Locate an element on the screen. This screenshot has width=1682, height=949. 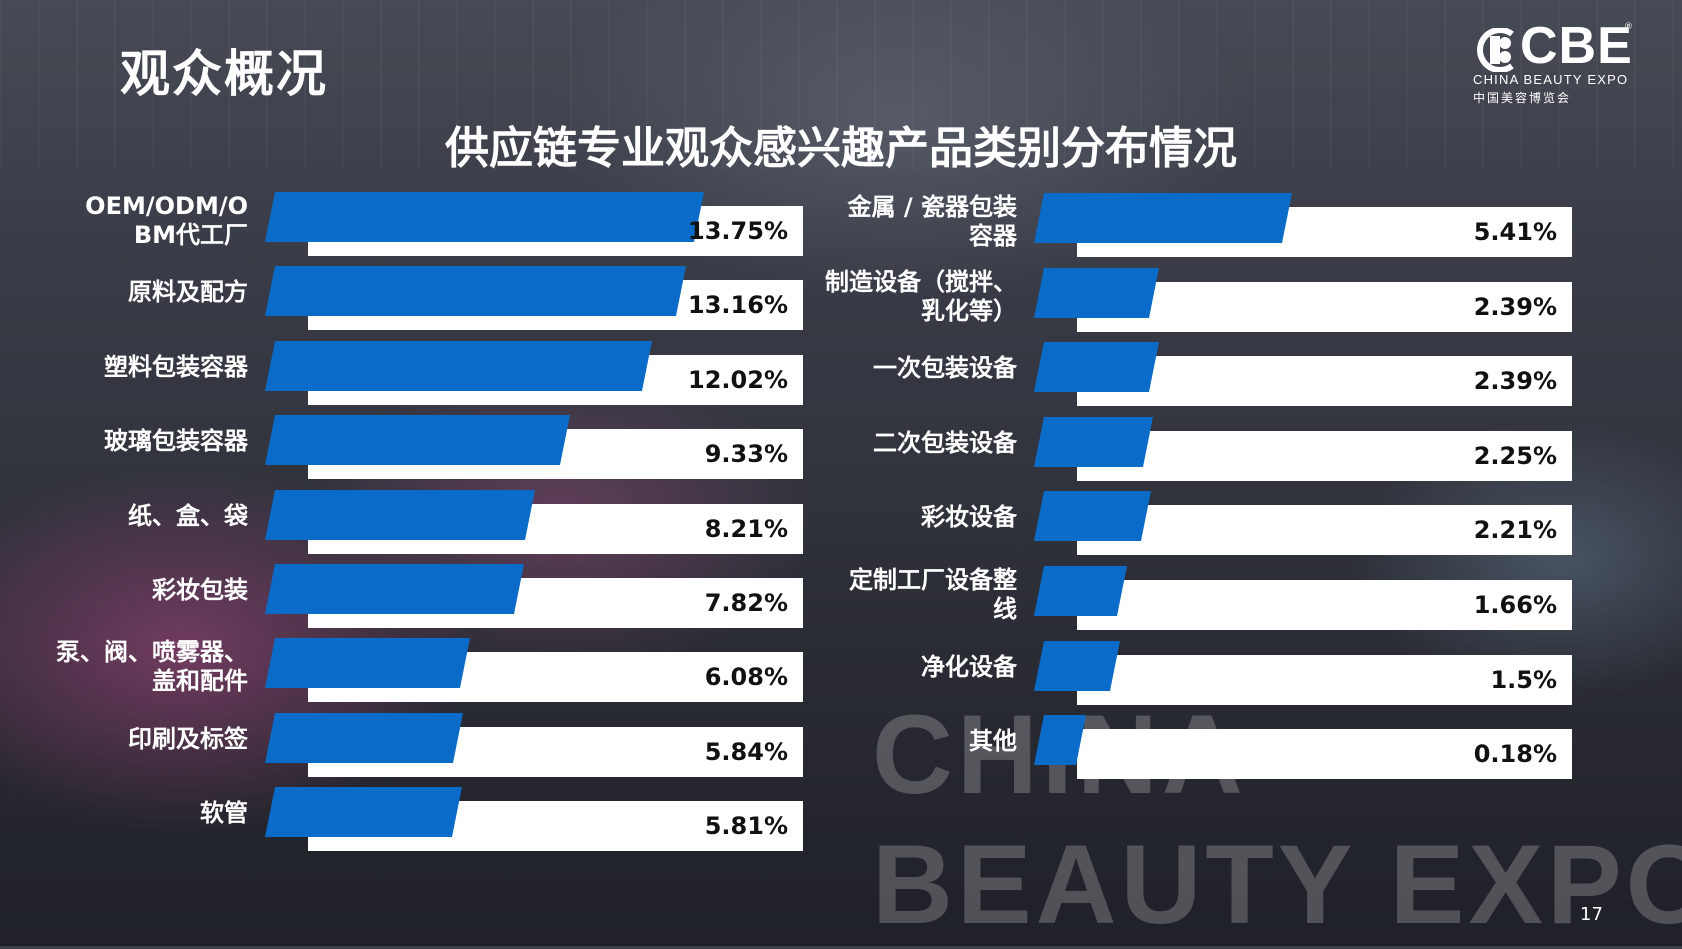
category-label: 金属 / 瓷器包装 容器 is located at coordinates (932, 222).